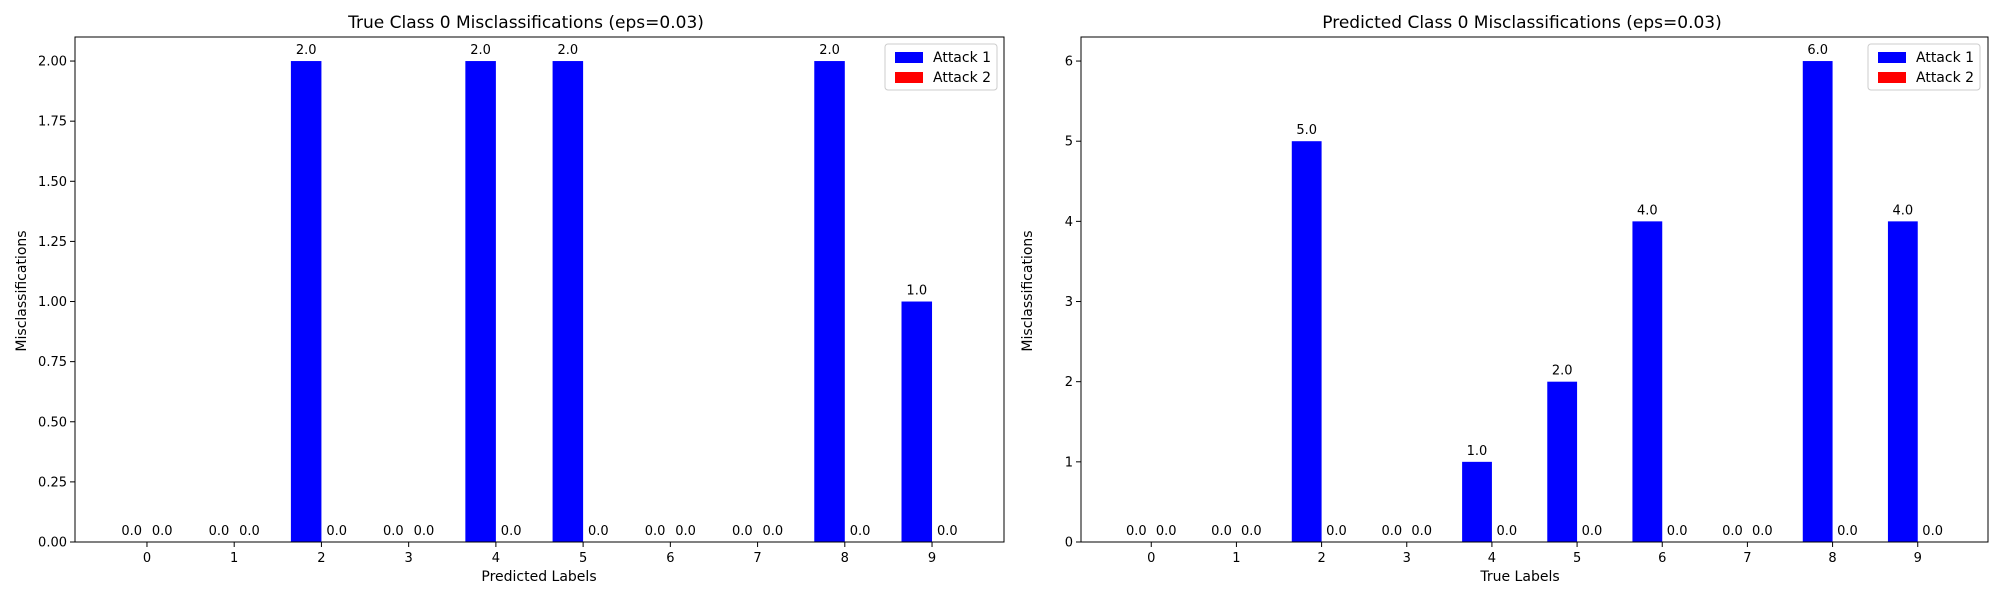 The image size is (2000, 600). I want to click on y-tick-label: 0, so click(1069, 543).